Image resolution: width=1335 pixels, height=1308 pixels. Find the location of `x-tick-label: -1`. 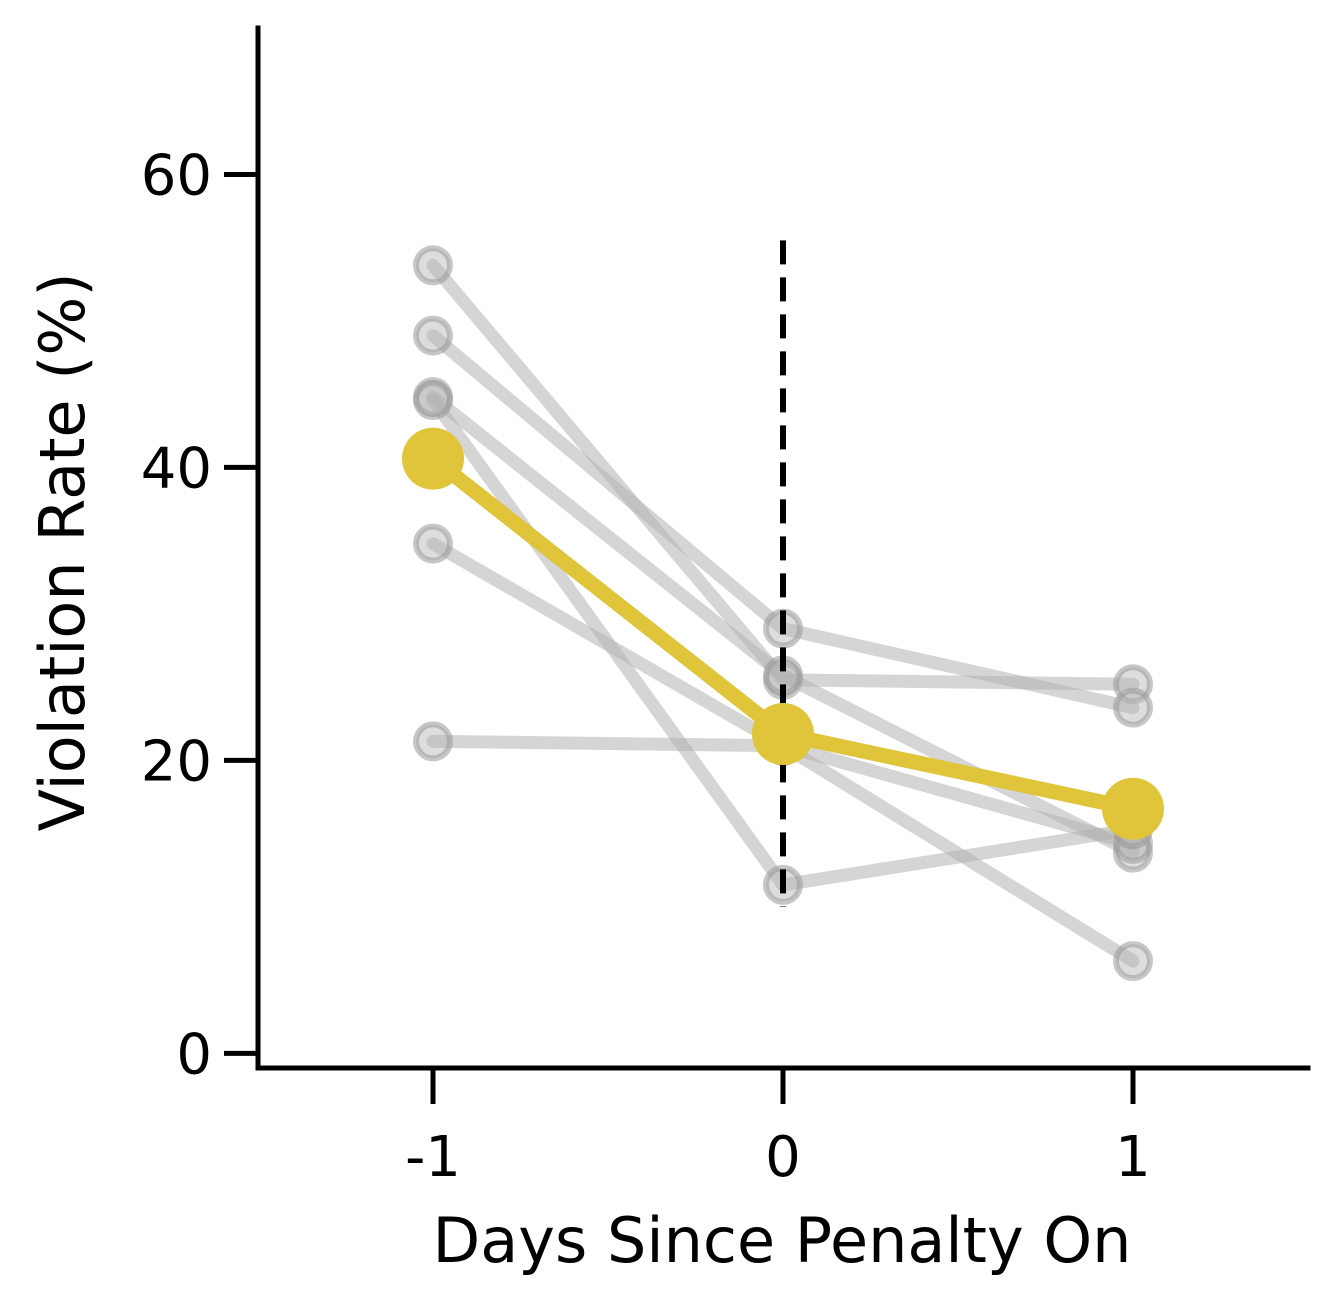

x-tick-label: -1 is located at coordinates (433, 1157).